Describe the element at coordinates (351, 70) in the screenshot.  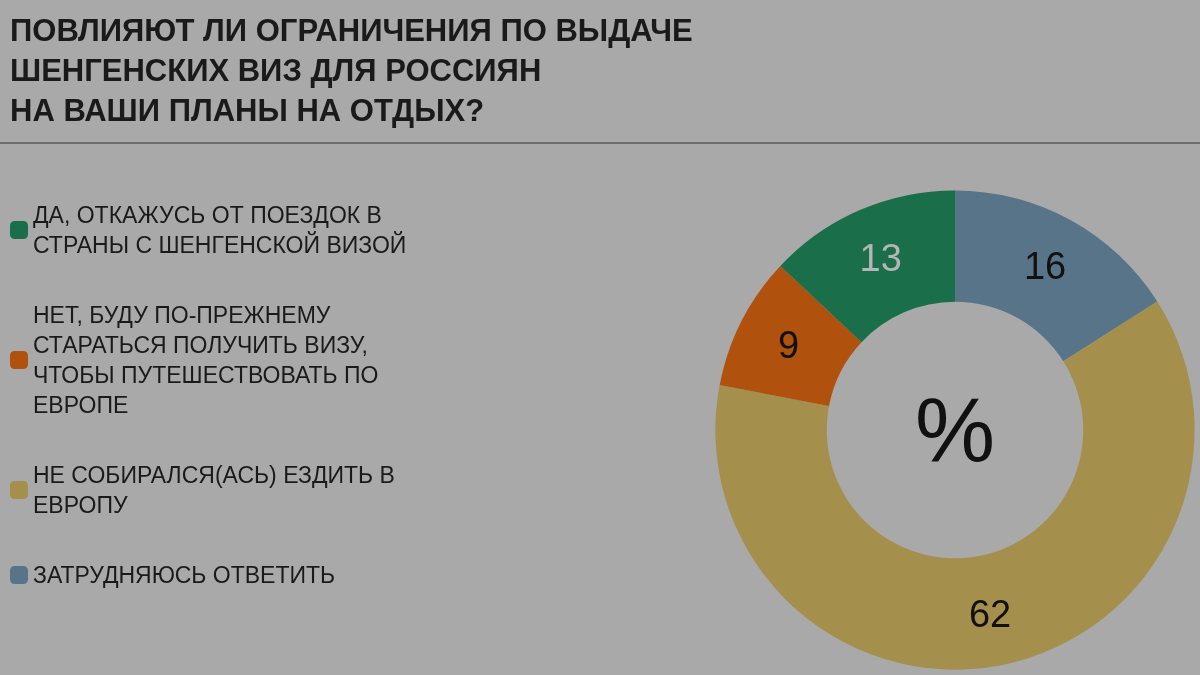
I see `chart-title: ПОВЛИЯЮТ ЛИ ОГРАНИЧЕНИЯ ПО ВЫДАЧЕ ШЕНГЕНСКИХ ВИЗ ДЛЯ РОССИЯН НА ВАШИ ПЛАНЫ НА ОТДЫХ?` at that location.